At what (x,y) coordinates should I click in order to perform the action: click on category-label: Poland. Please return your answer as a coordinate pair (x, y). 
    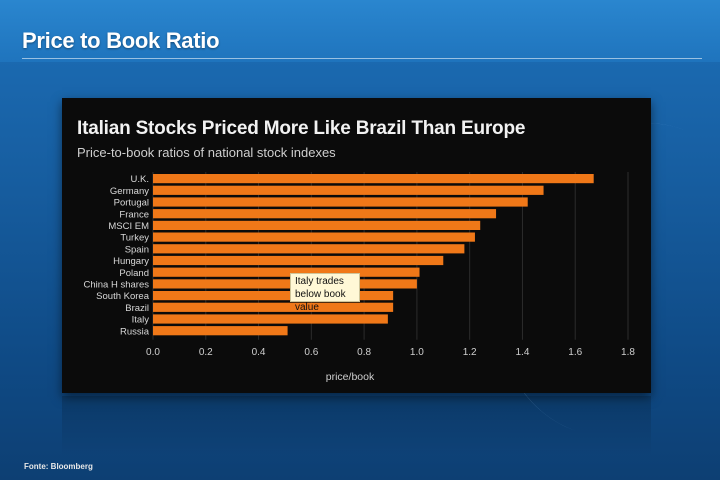
    Looking at the image, I should click on (134, 273).